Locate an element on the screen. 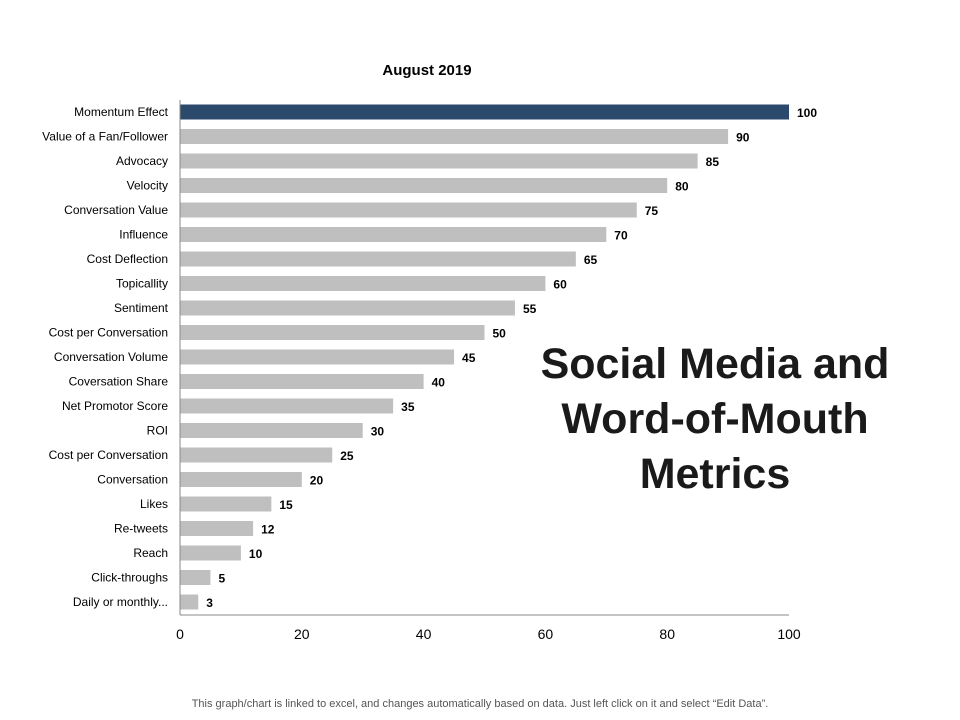 The width and height of the screenshot is (960, 720). data-label: 65 is located at coordinates (591, 260).